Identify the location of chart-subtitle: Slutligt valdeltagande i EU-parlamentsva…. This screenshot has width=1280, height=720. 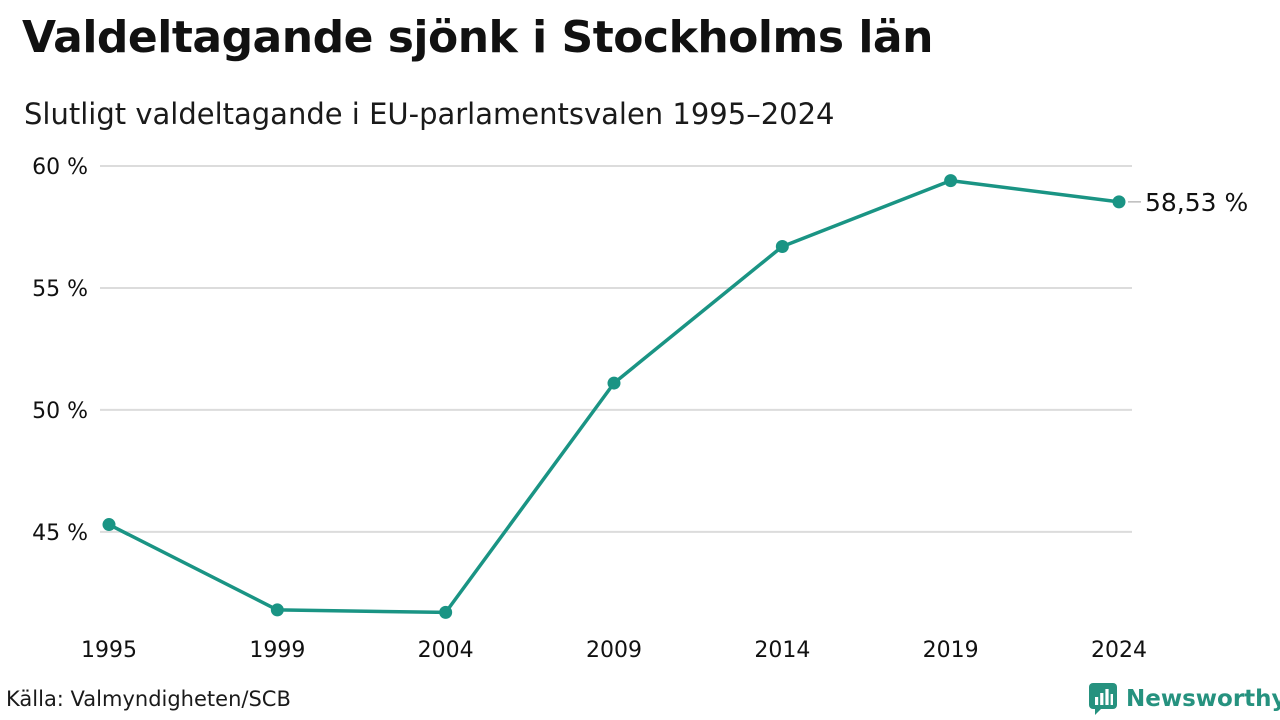
(429, 114).